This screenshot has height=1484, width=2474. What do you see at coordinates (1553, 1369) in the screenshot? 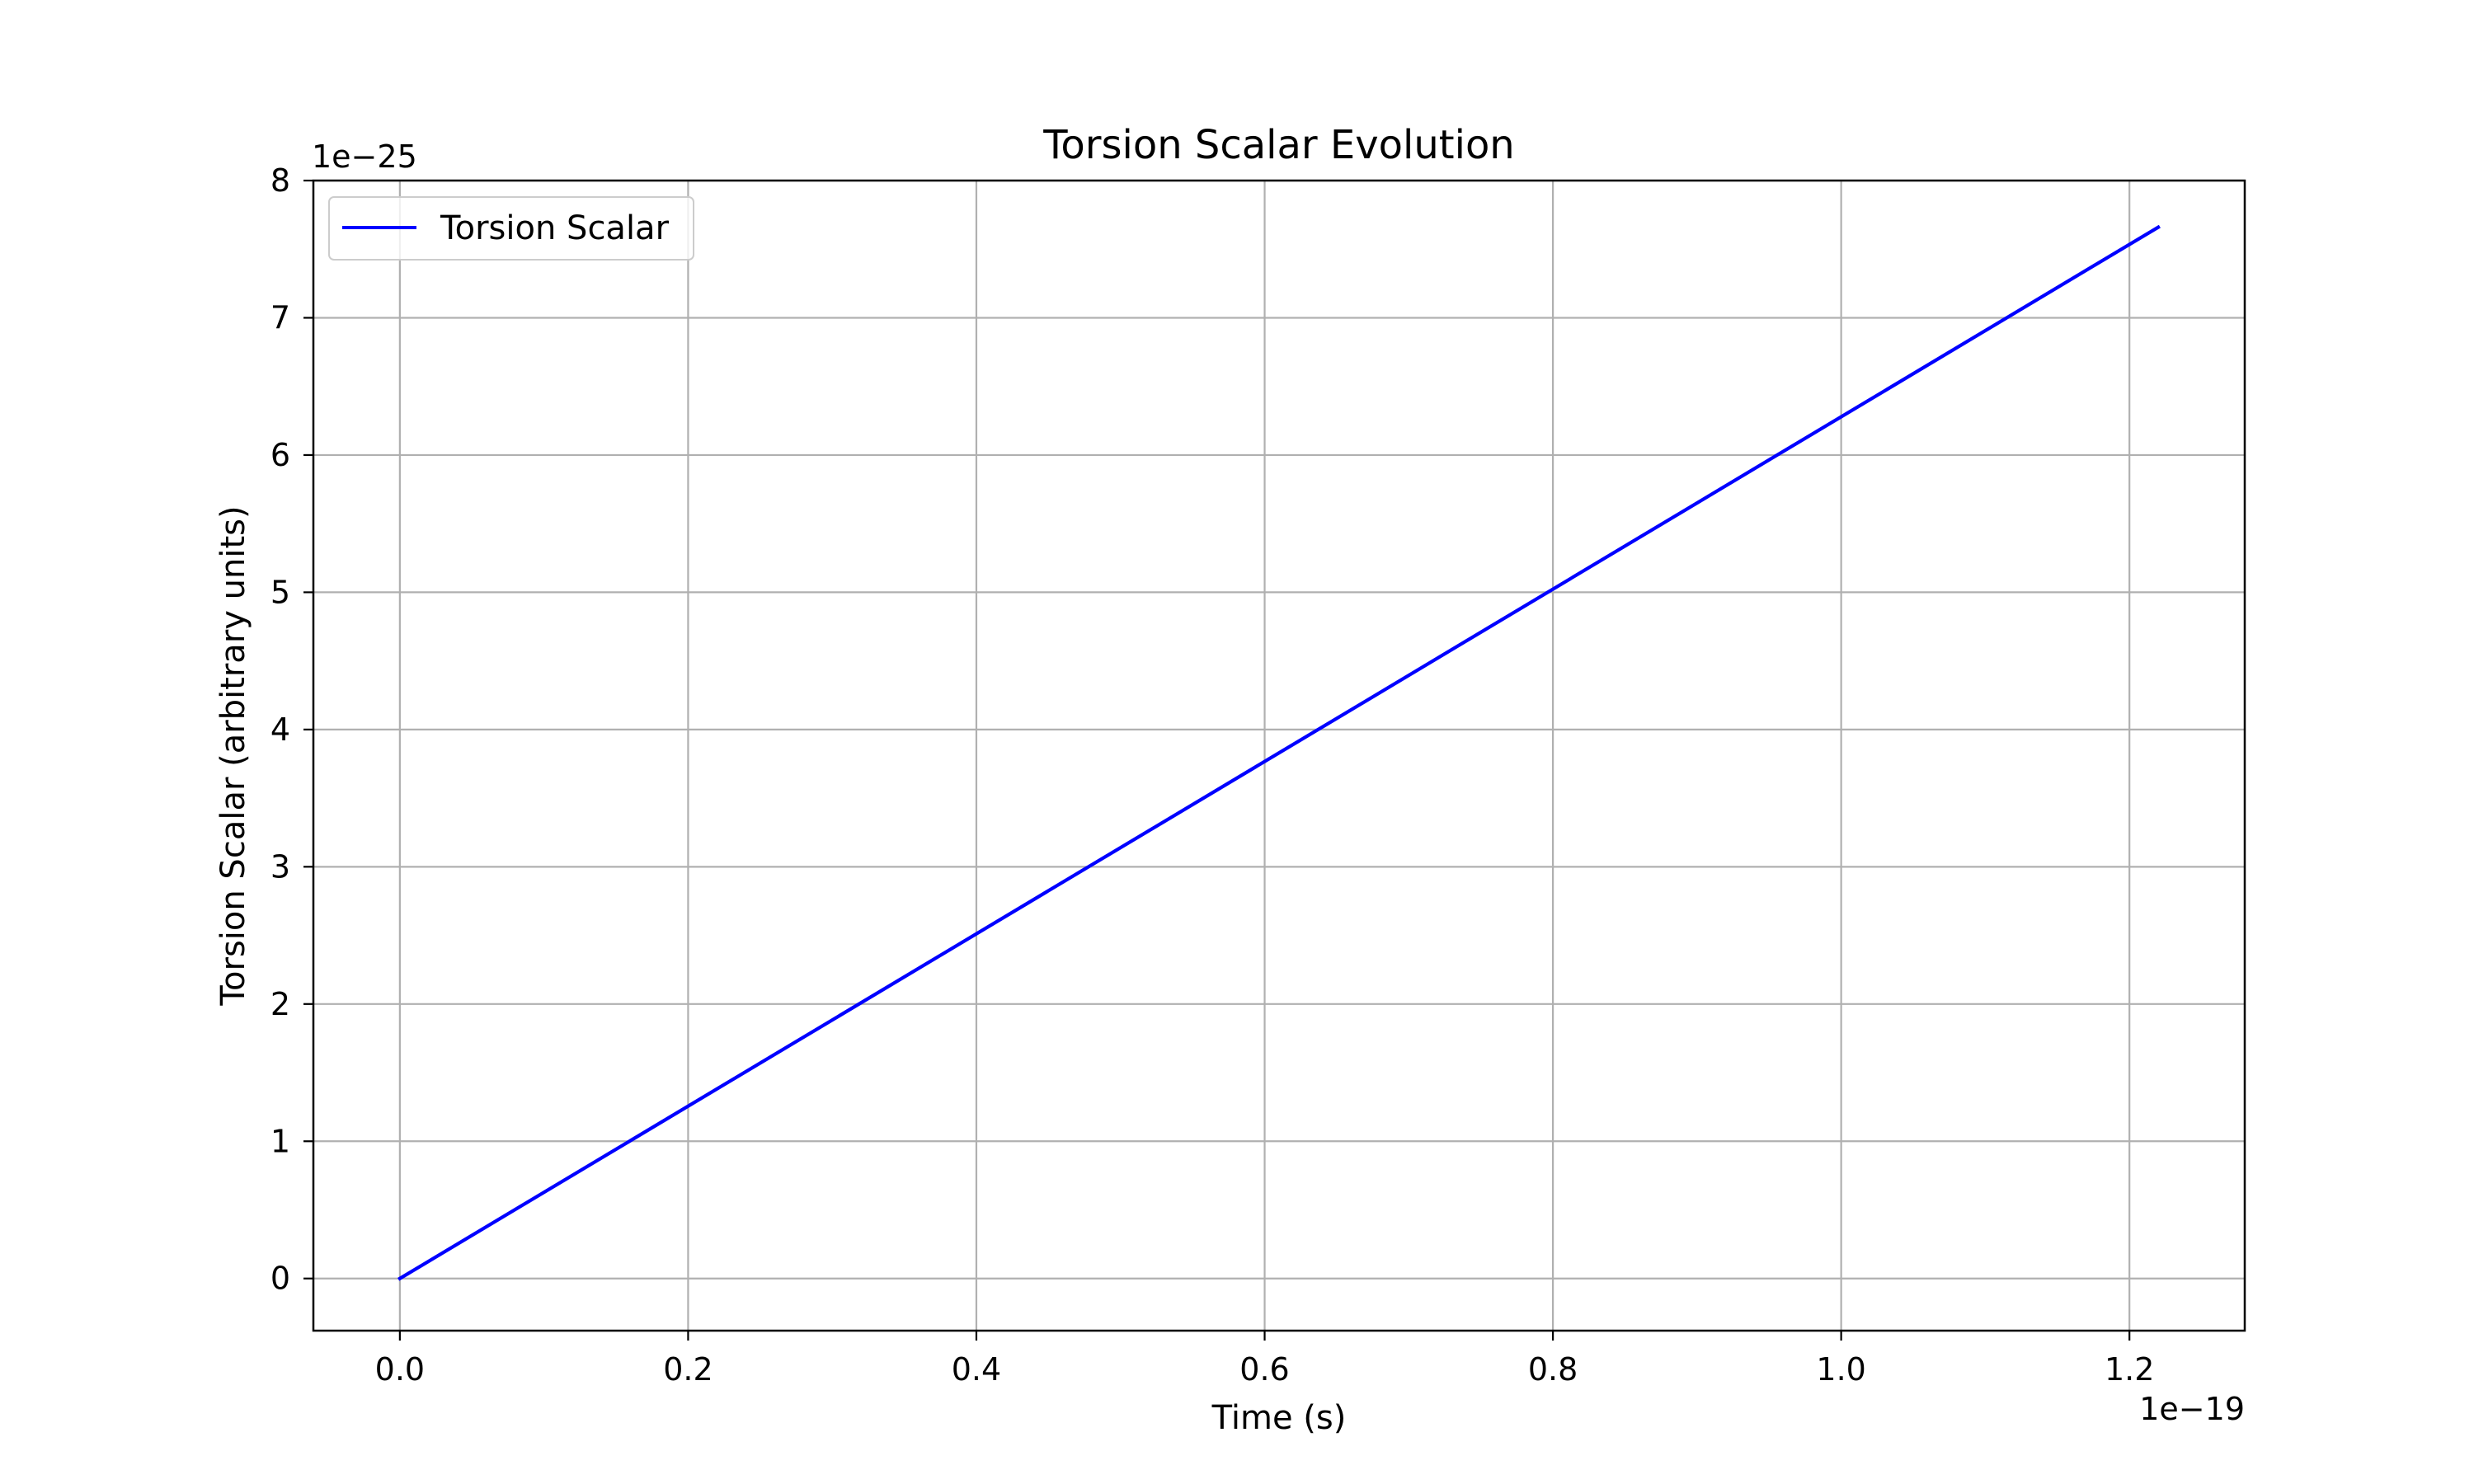
I see `x-tick-label-4: 0.8` at bounding box center [1553, 1369].